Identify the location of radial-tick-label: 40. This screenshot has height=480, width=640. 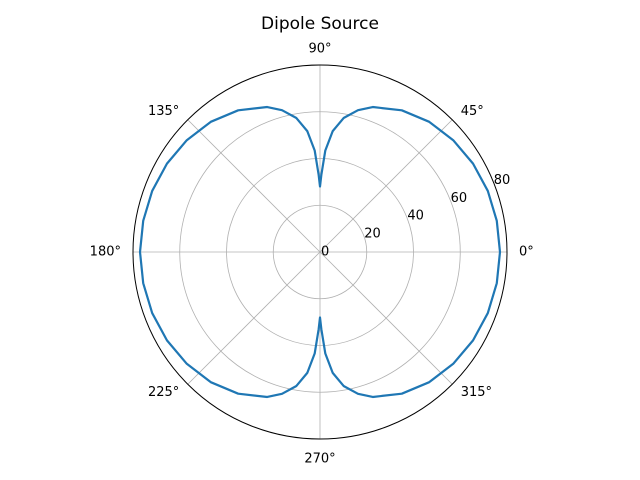
(415, 216).